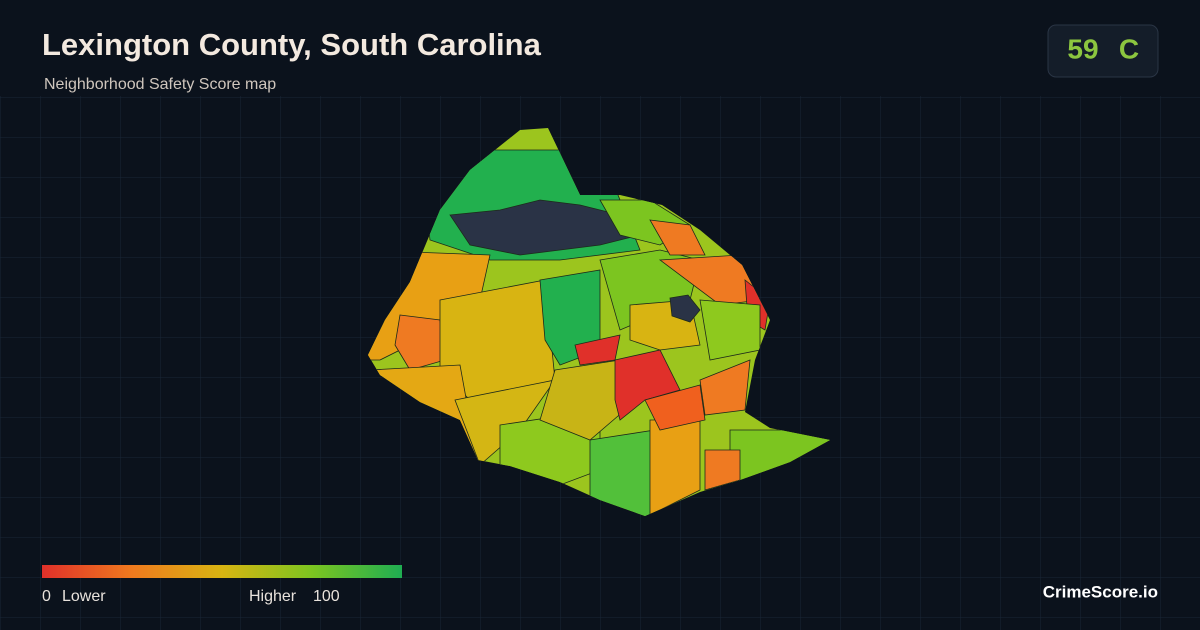  I want to click on score-box, so click(1103, 51).